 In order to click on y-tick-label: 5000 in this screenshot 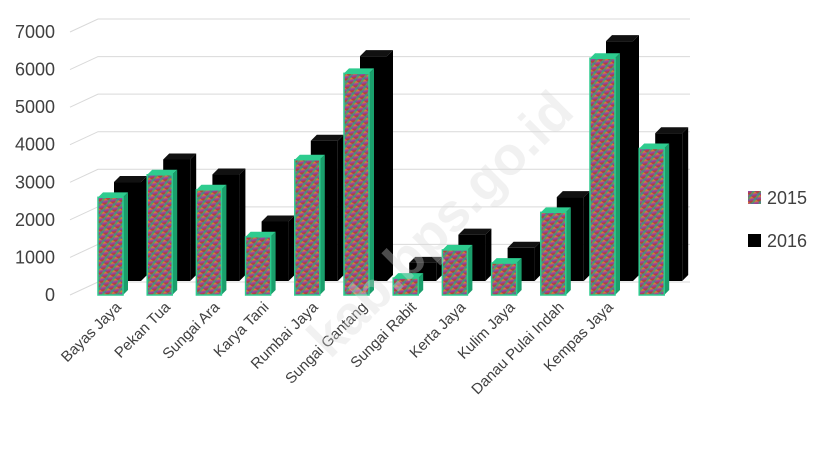, I will do `click(35, 107)`.